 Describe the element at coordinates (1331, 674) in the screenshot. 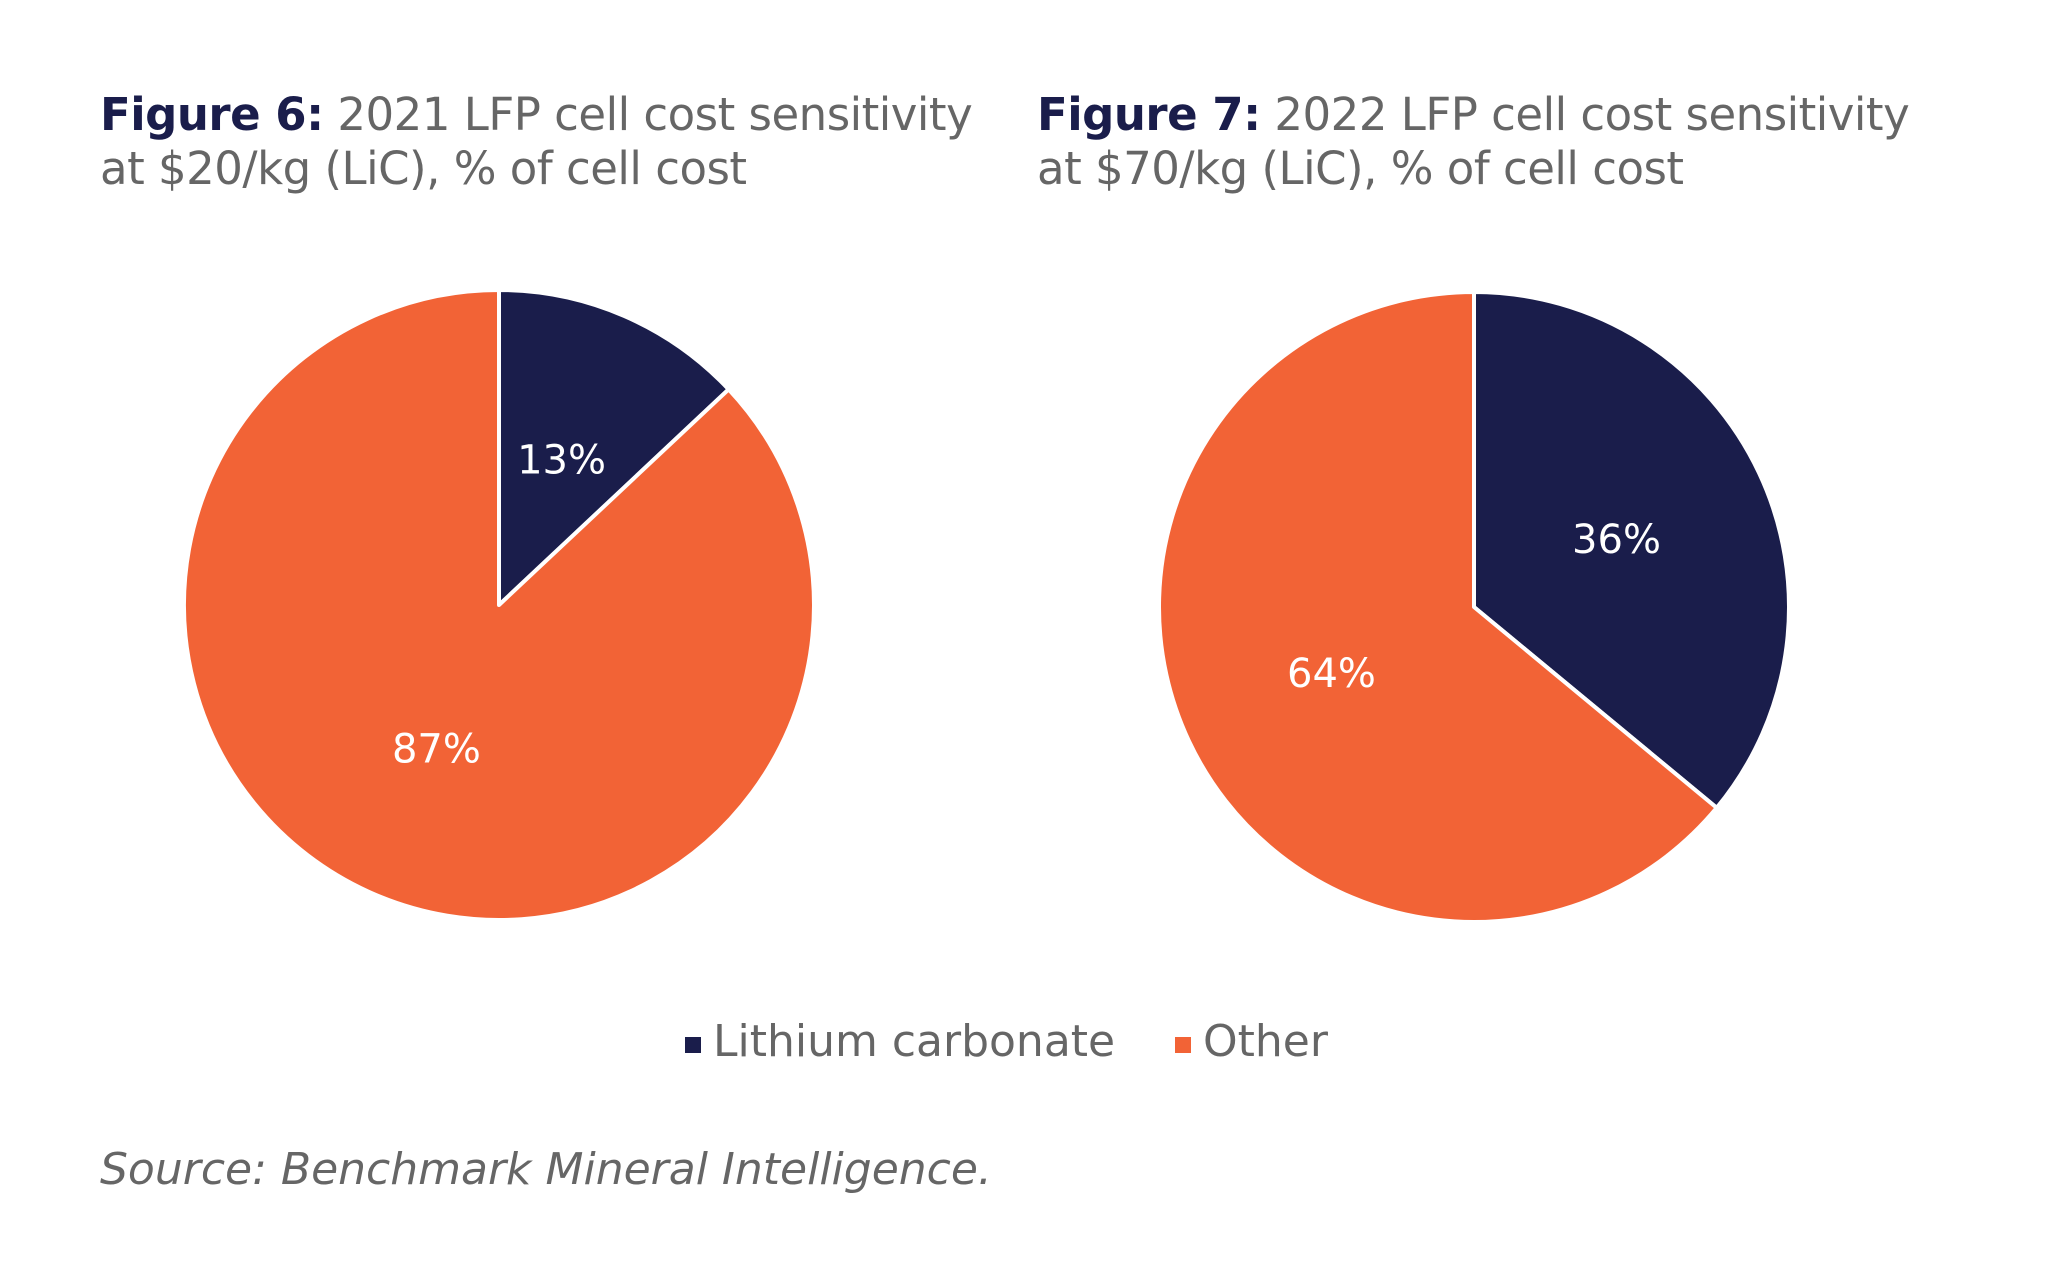

I see `pie-2-data-label: 64%` at that location.